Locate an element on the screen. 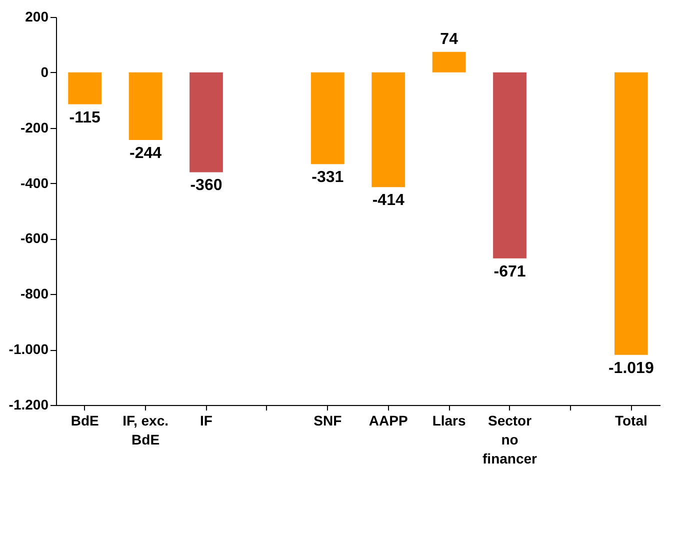 Image resolution: width=697 pixels, height=559 pixels. y-tick-label: -1.200 is located at coordinates (28, 404).